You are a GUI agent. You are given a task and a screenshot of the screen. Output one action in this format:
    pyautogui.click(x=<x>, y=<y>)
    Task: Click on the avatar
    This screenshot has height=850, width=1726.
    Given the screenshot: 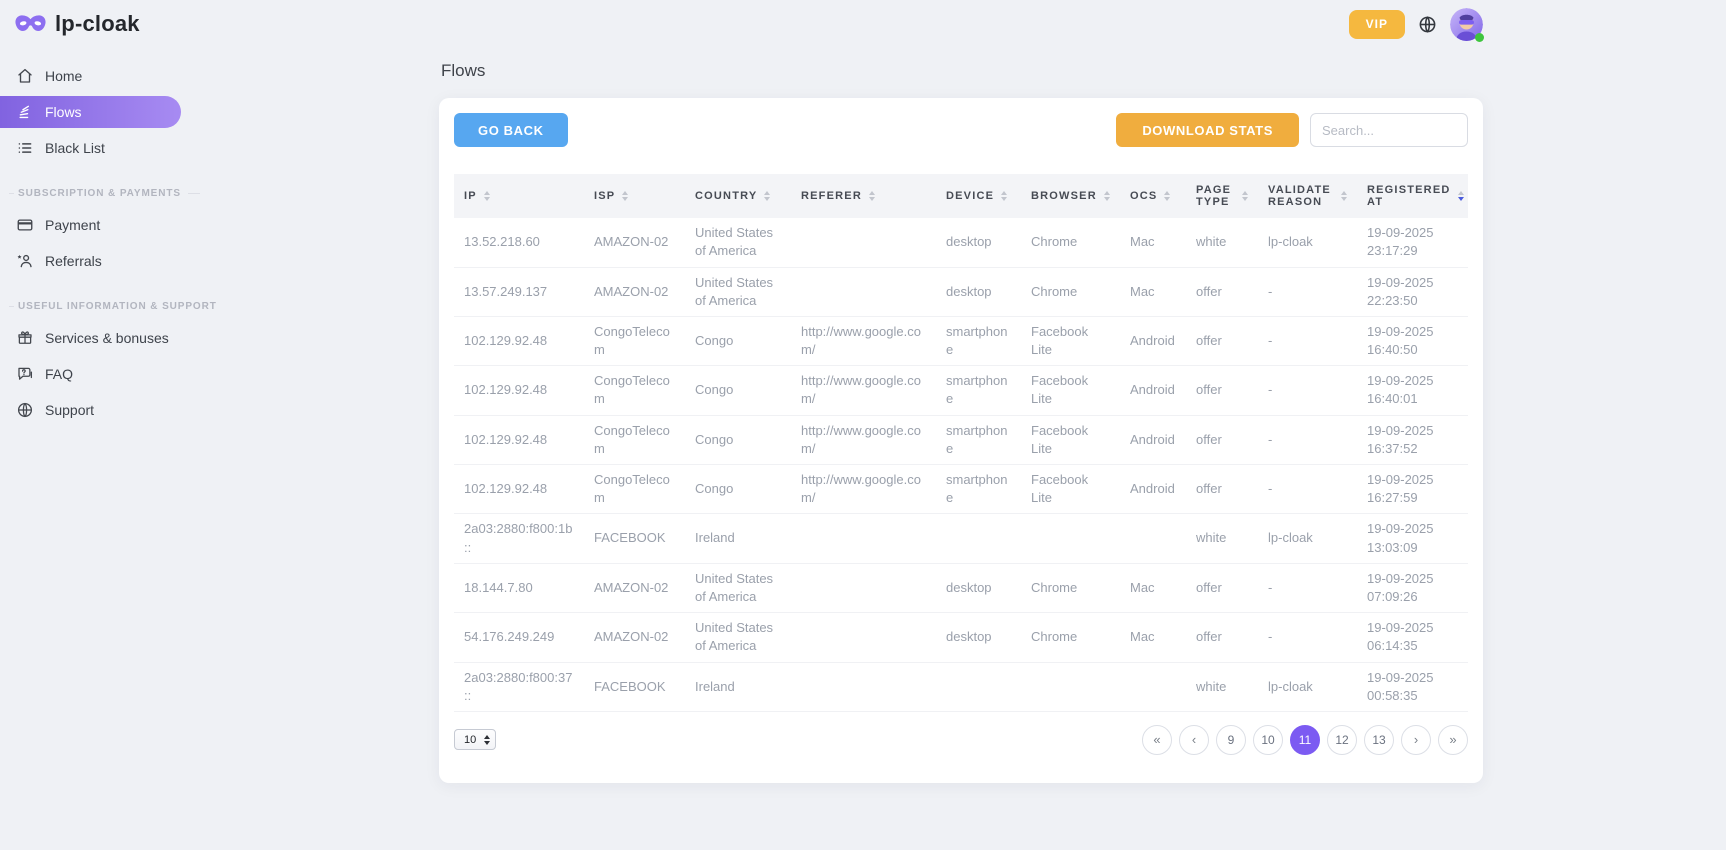 What is the action you would take?
    pyautogui.click(x=1467, y=24)
    